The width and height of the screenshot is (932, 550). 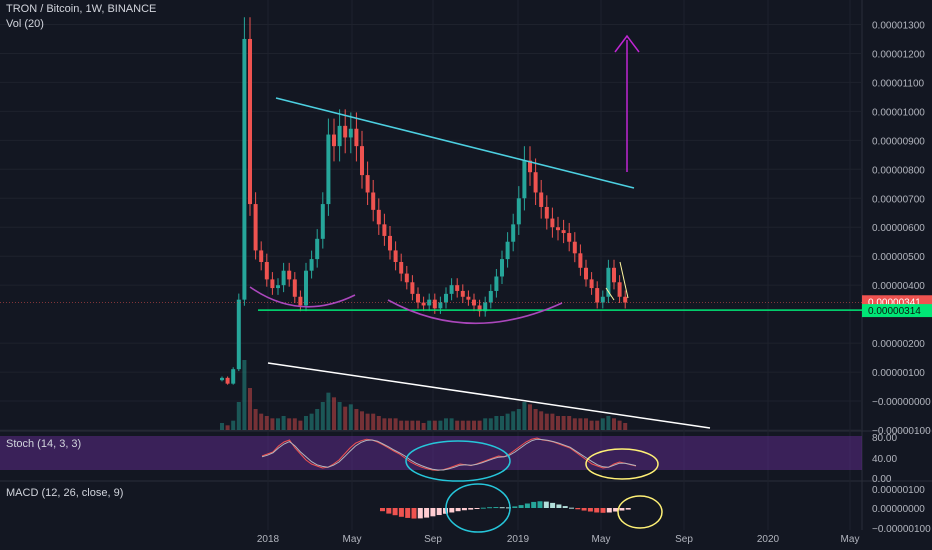 I want to click on y-tick-label: 0.00000600, so click(x=898, y=228).